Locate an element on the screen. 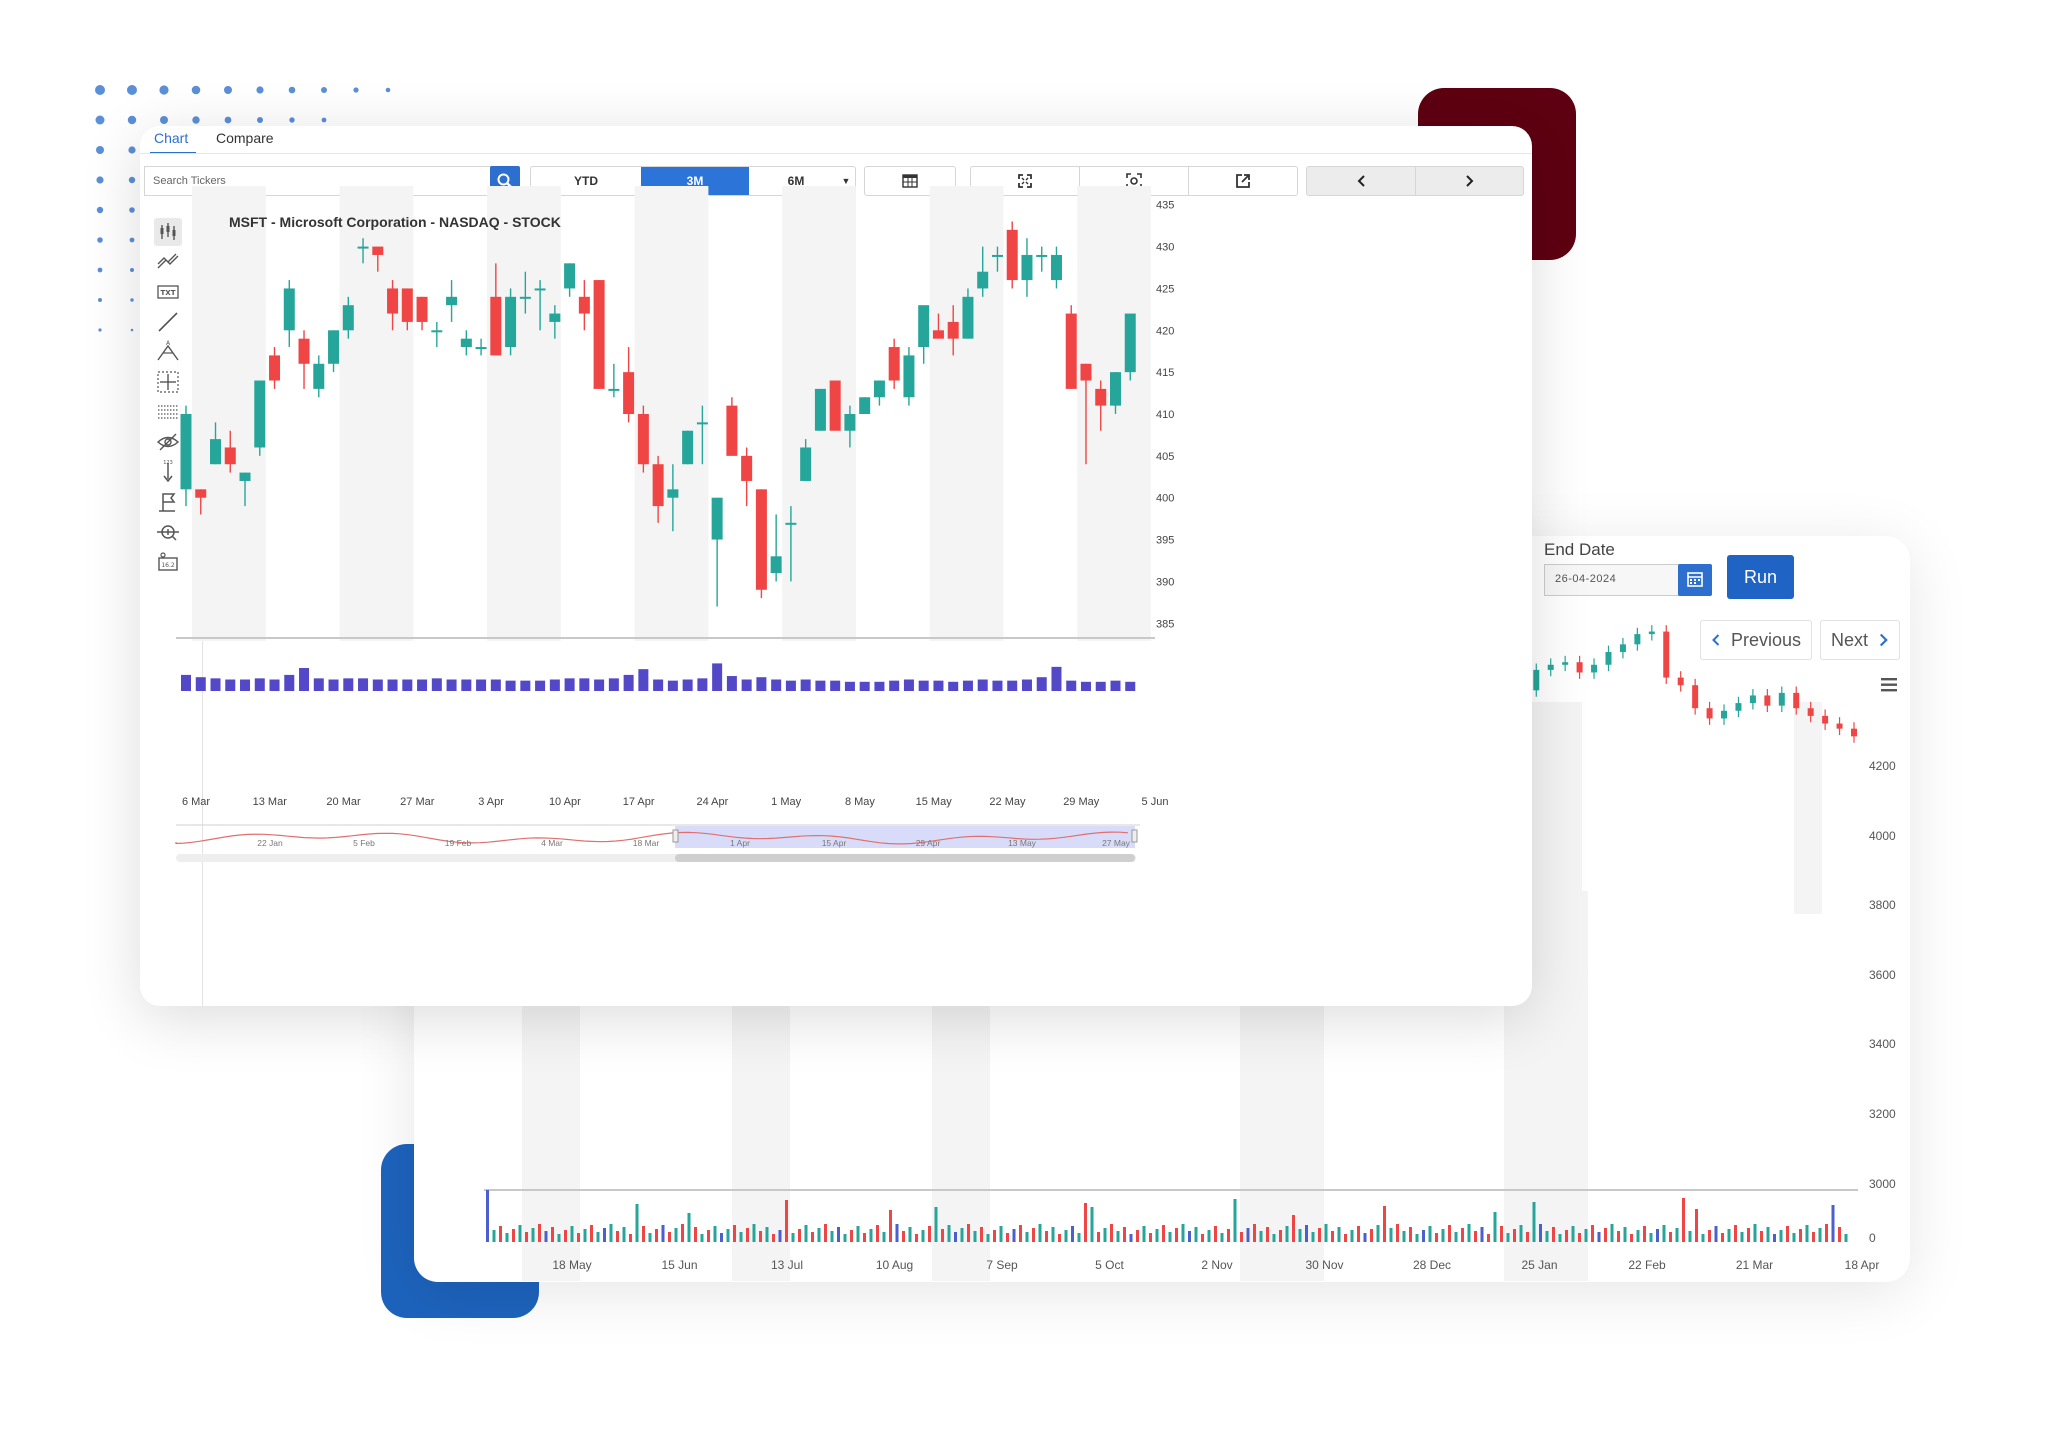  navigator-tick-label: 29 Apr is located at coordinates (928, 843).